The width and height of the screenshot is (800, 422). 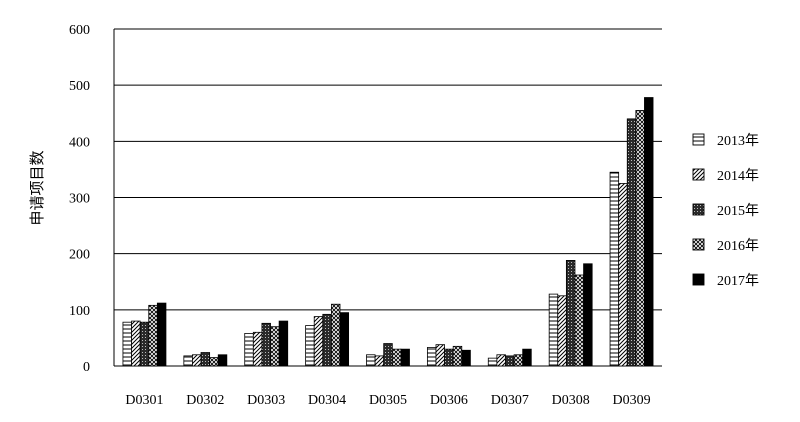 I want to click on bar-D0309-2013年, so click(x=614, y=269).